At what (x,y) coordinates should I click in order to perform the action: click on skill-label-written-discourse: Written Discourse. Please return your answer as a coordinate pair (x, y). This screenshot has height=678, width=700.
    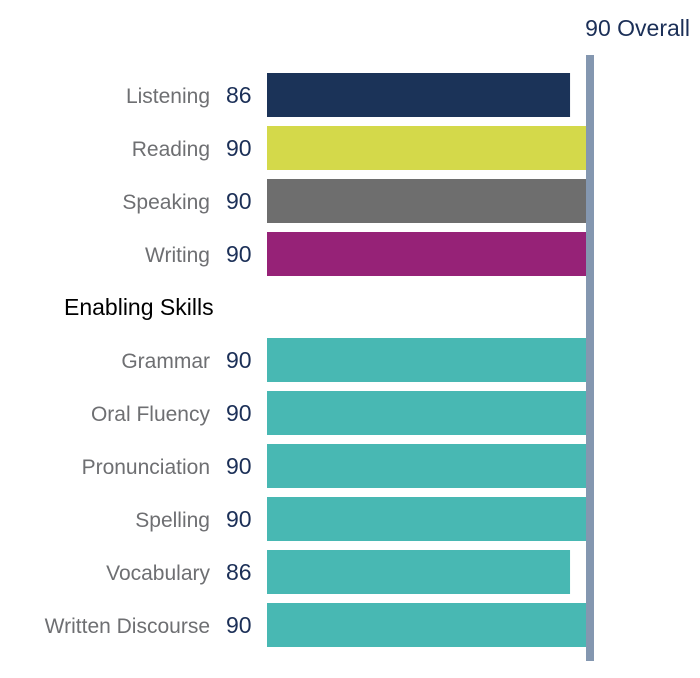
    Looking at the image, I should click on (127, 626).